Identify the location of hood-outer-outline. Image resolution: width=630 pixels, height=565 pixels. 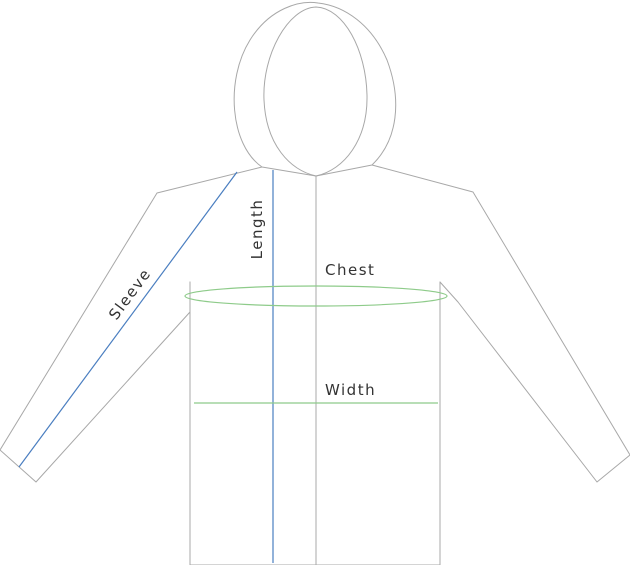
(315, 89).